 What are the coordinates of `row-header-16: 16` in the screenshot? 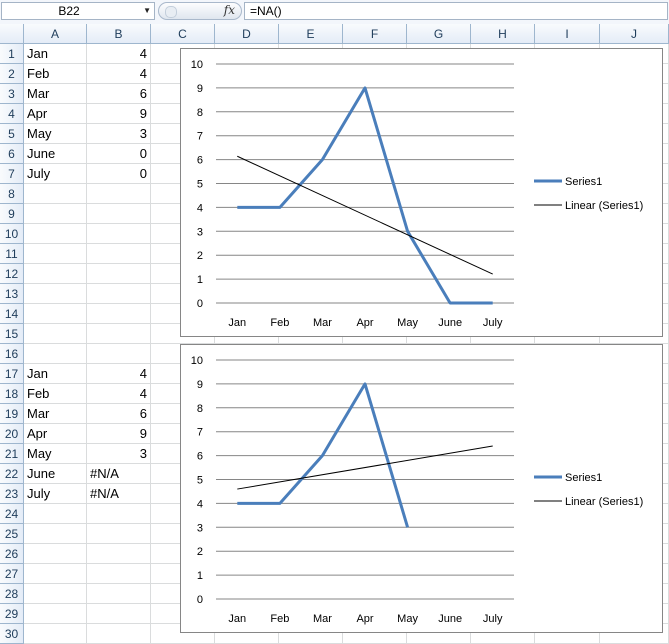 It's located at (12, 354).